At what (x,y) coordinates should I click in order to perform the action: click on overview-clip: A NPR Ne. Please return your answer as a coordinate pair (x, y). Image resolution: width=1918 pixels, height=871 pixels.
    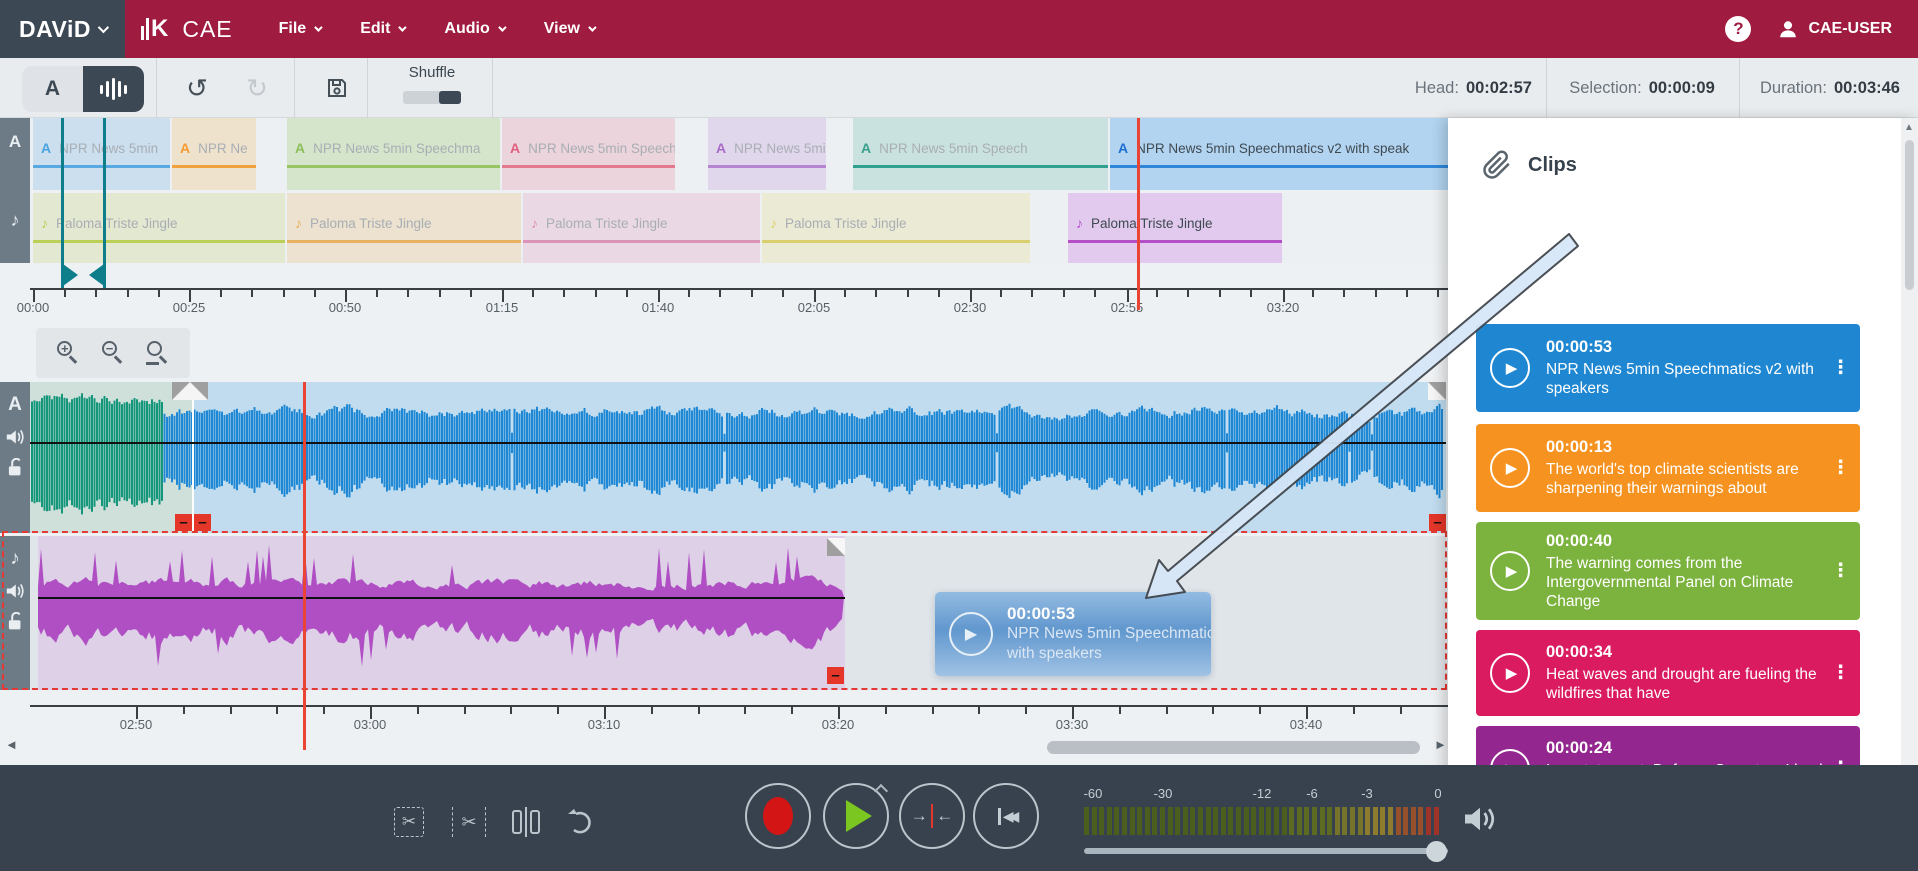
    Looking at the image, I should click on (214, 154).